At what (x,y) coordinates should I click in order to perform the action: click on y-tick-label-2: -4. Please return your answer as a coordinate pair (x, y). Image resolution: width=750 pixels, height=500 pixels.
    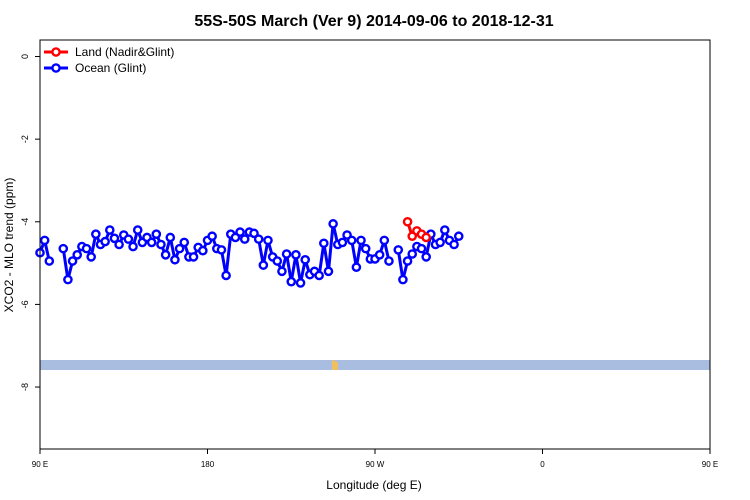
    Looking at the image, I should click on (25, 222).